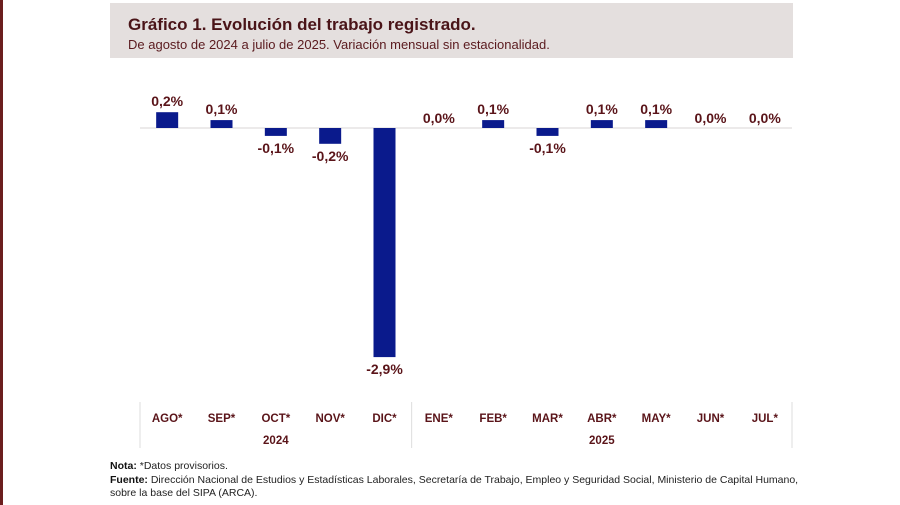 The image size is (900, 505). What do you see at coordinates (123, 466) in the screenshot?
I see `note-label: Nota:` at bounding box center [123, 466].